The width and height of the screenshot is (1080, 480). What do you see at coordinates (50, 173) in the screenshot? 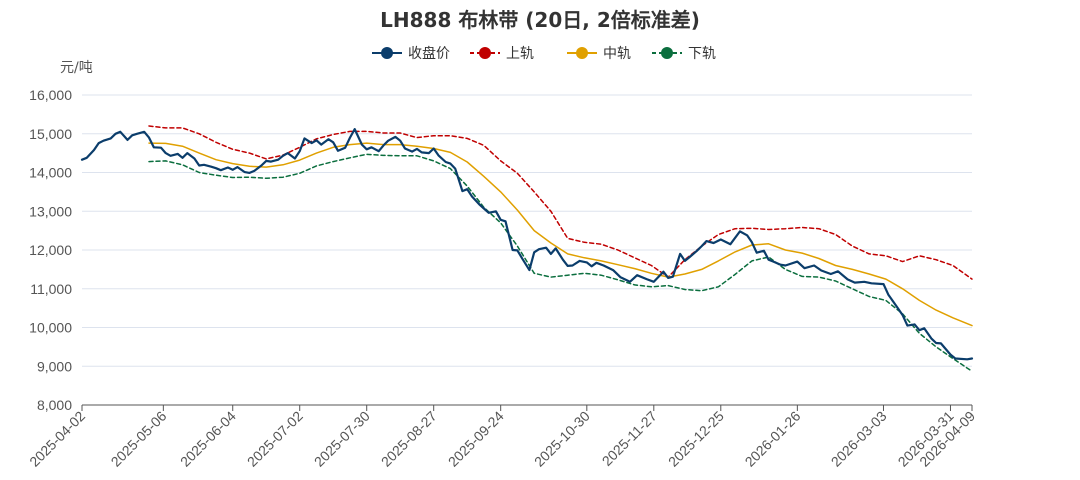
I see `y-tick-label: 14,000` at bounding box center [50, 173].